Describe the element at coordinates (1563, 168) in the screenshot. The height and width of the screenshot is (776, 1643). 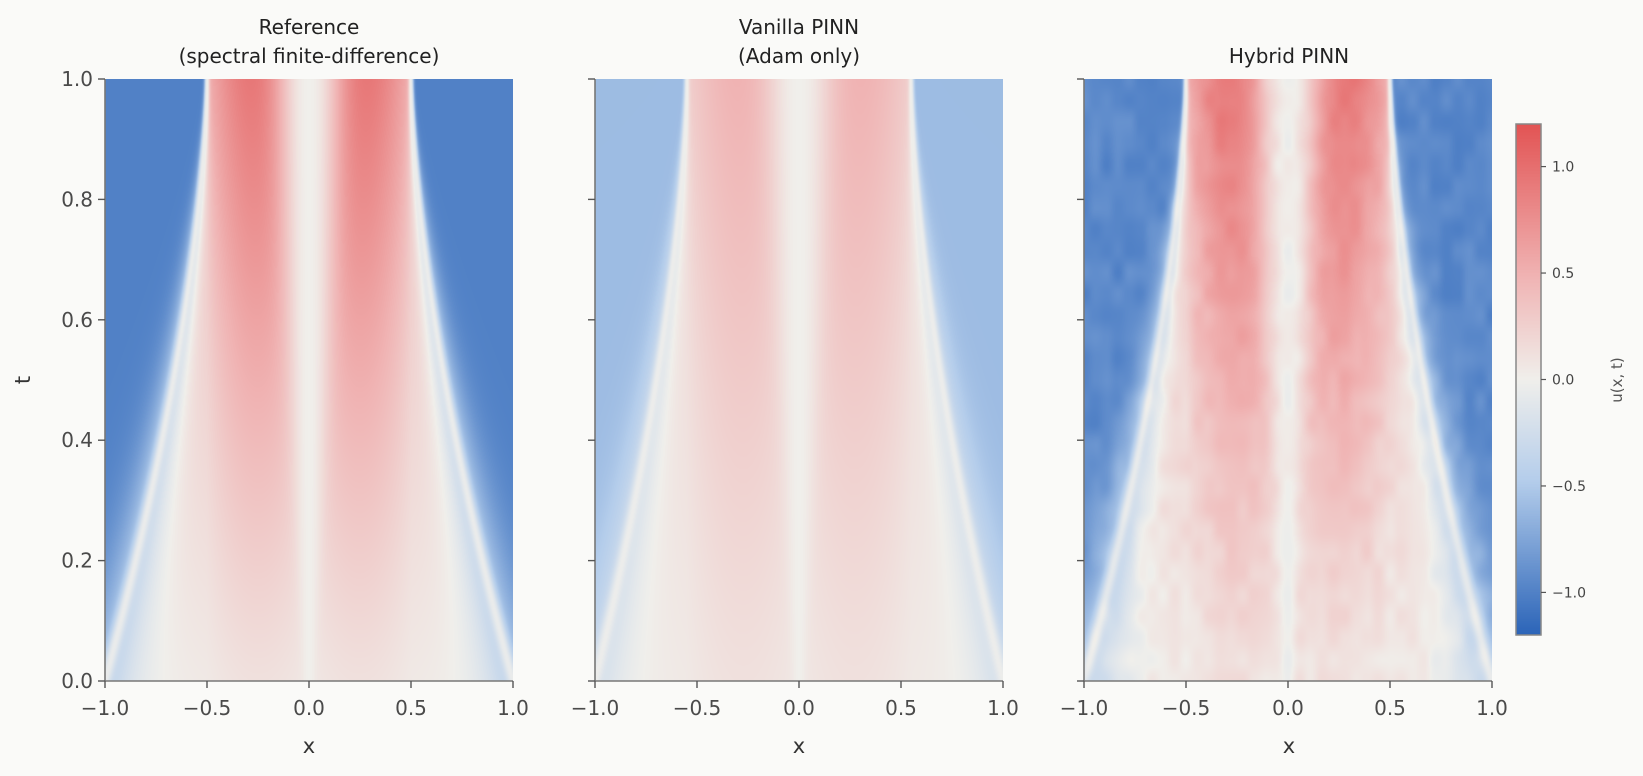
I see `colorbar-tick-label: 1.0` at that location.